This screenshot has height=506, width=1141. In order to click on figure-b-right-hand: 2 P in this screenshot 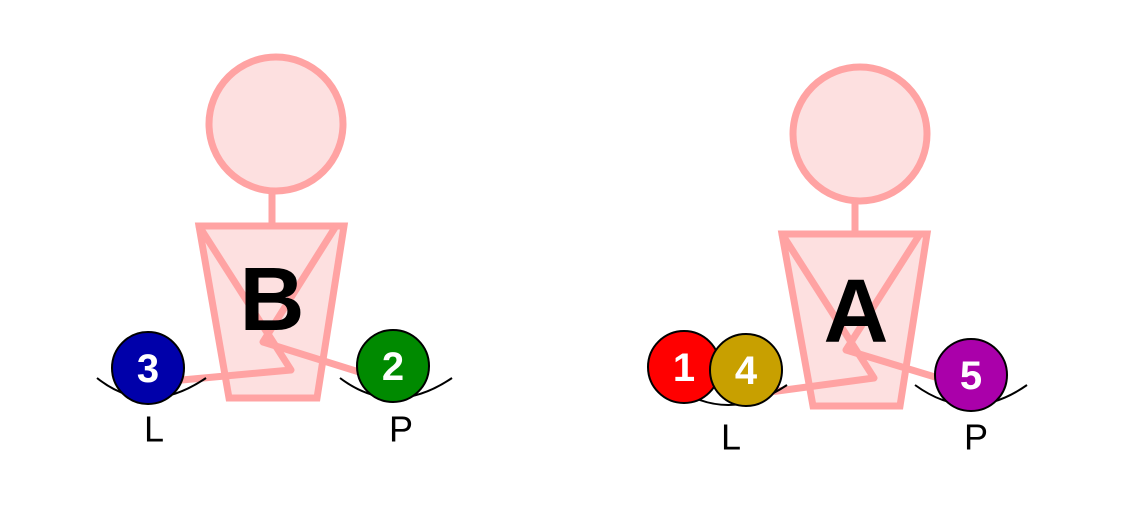, I will do `click(396, 389)`.